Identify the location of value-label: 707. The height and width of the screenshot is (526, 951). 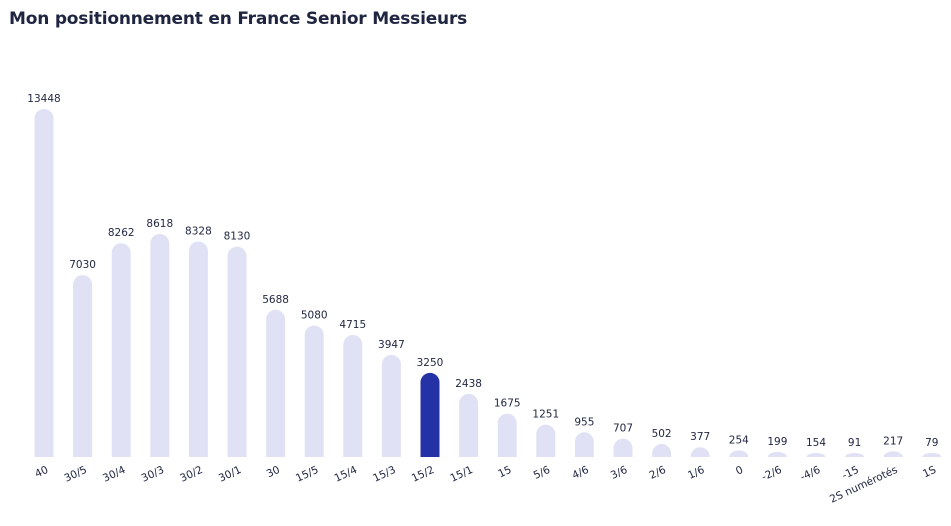
(623, 429).